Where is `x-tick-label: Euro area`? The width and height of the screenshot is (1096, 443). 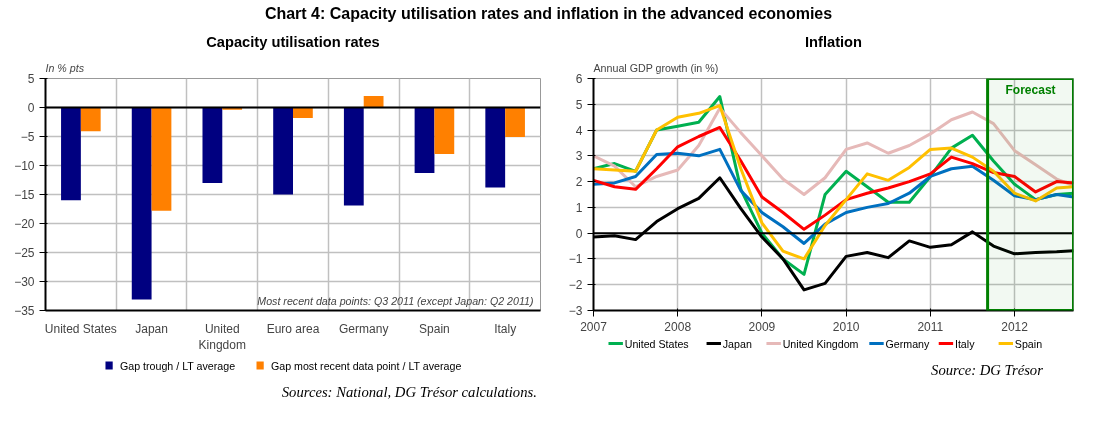 x-tick-label: Euro area is located at coordinates (293, 328).